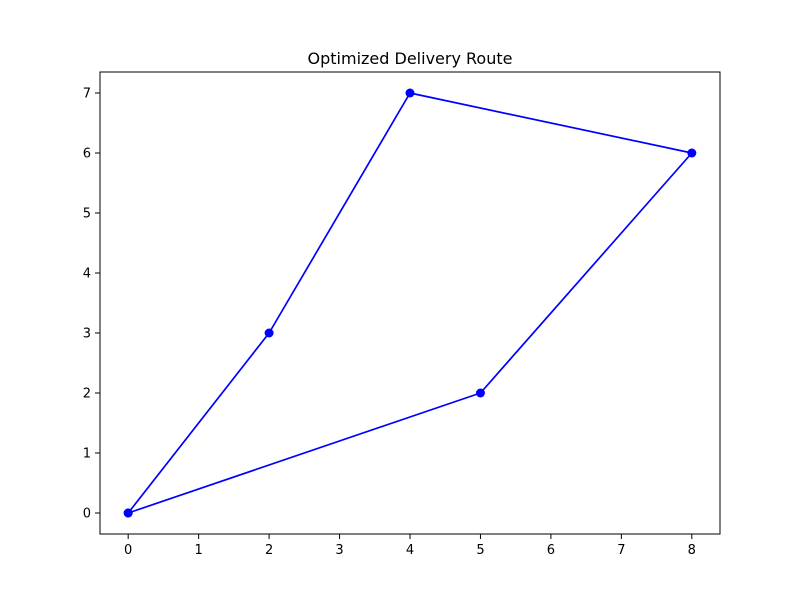 Image resolution: width=800 pixels, height=600 pixels. Describe the element at coordinates (621, 550) in the screenshot. I see `x-tick-label-7: 7` at that location.